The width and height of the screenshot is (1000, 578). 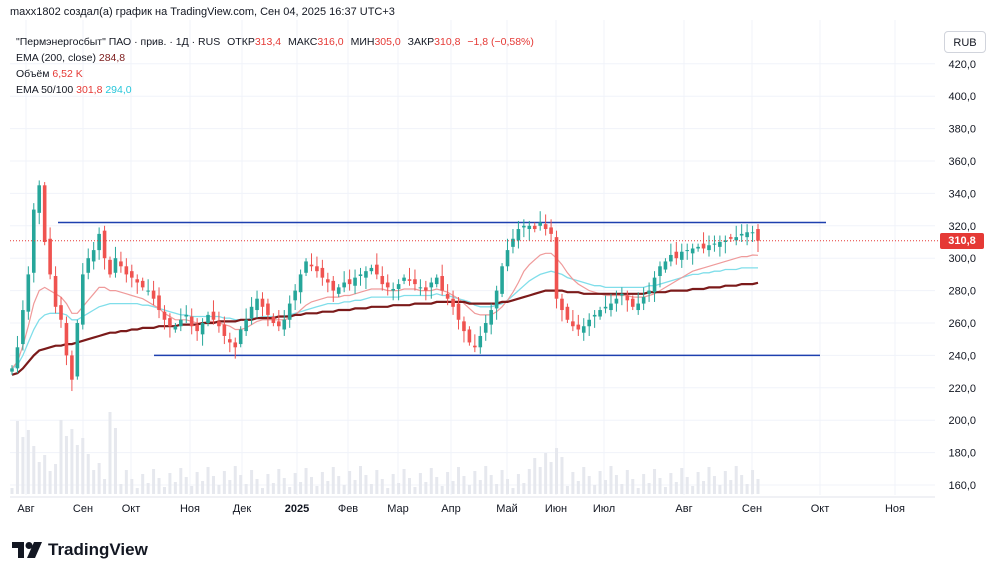 What do you see at coordinates (80, 550) in the screenshot?
I see `tradingview-logo: TradingView` at bounding box center [80, 550].